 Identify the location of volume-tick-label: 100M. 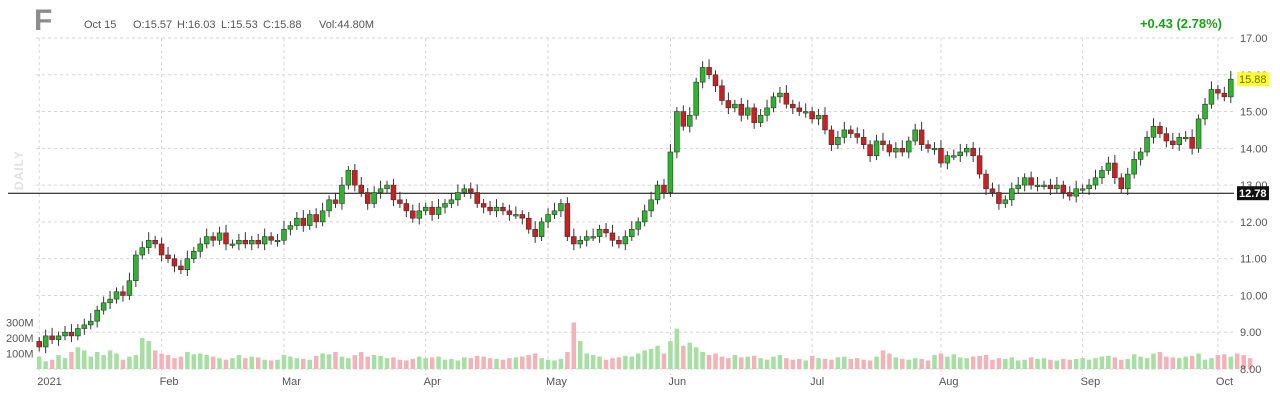
(20, 355).